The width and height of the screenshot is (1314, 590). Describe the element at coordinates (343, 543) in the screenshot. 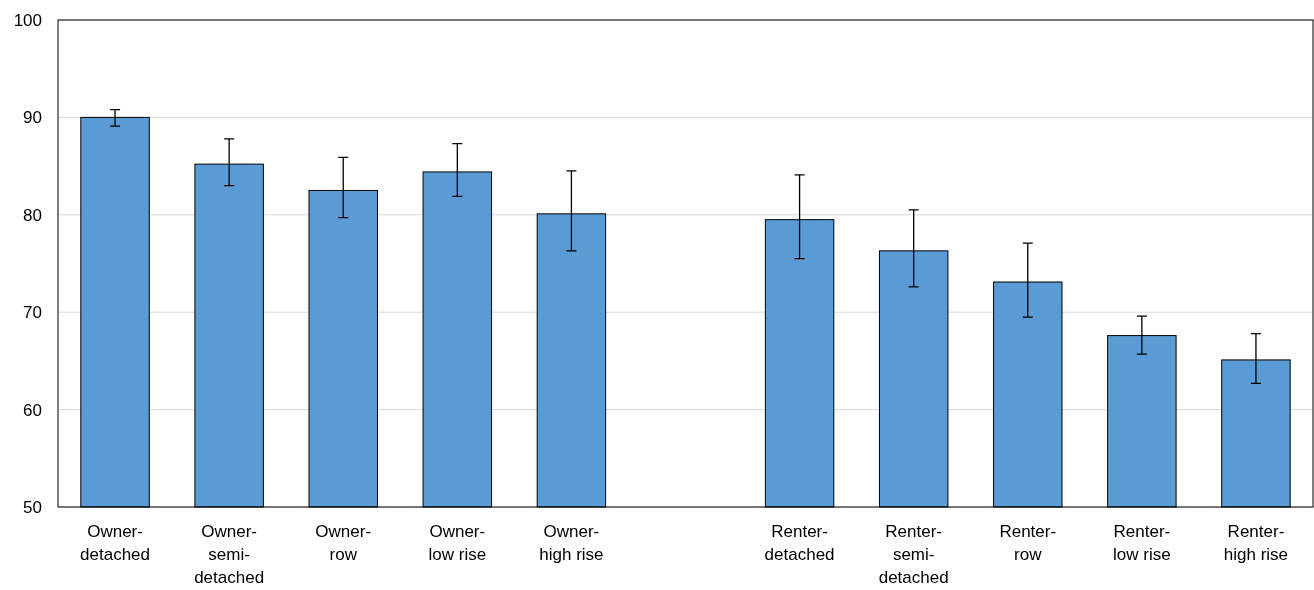

I see `x-tick-label: Owner- row` at that location.